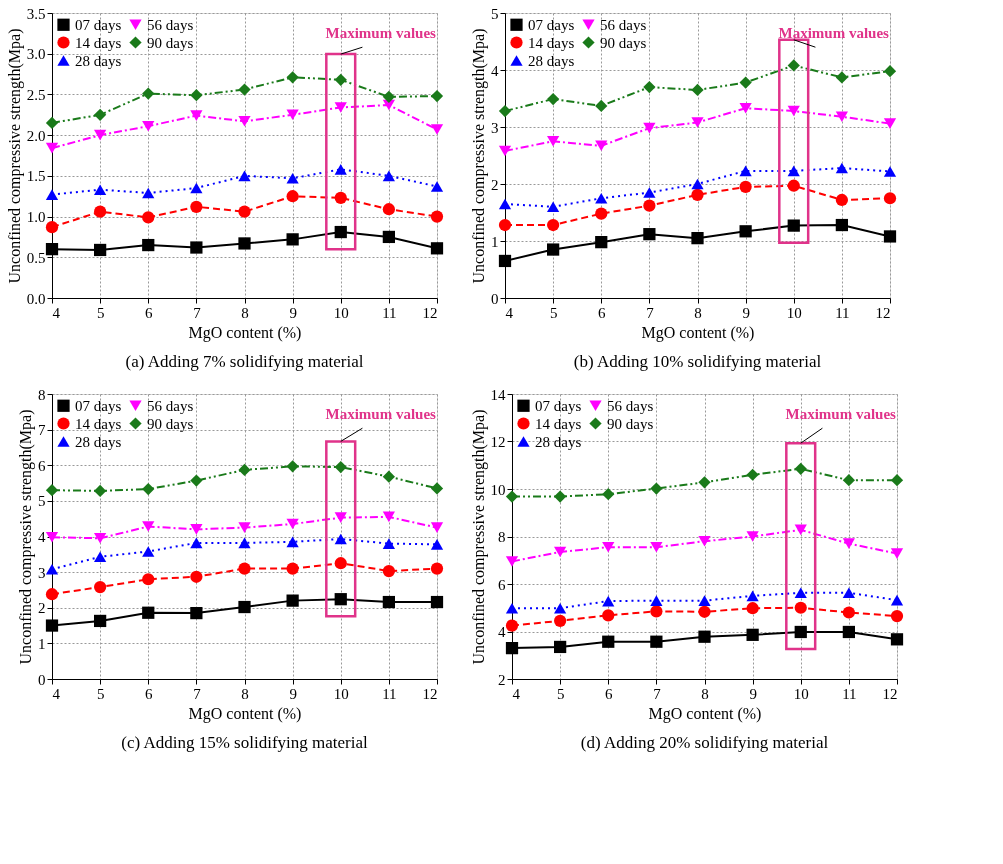  What do you see at coordinates (495, 298) in the screenshot?
I see `y-tick-label: 0` at bounding box center [495, 298].